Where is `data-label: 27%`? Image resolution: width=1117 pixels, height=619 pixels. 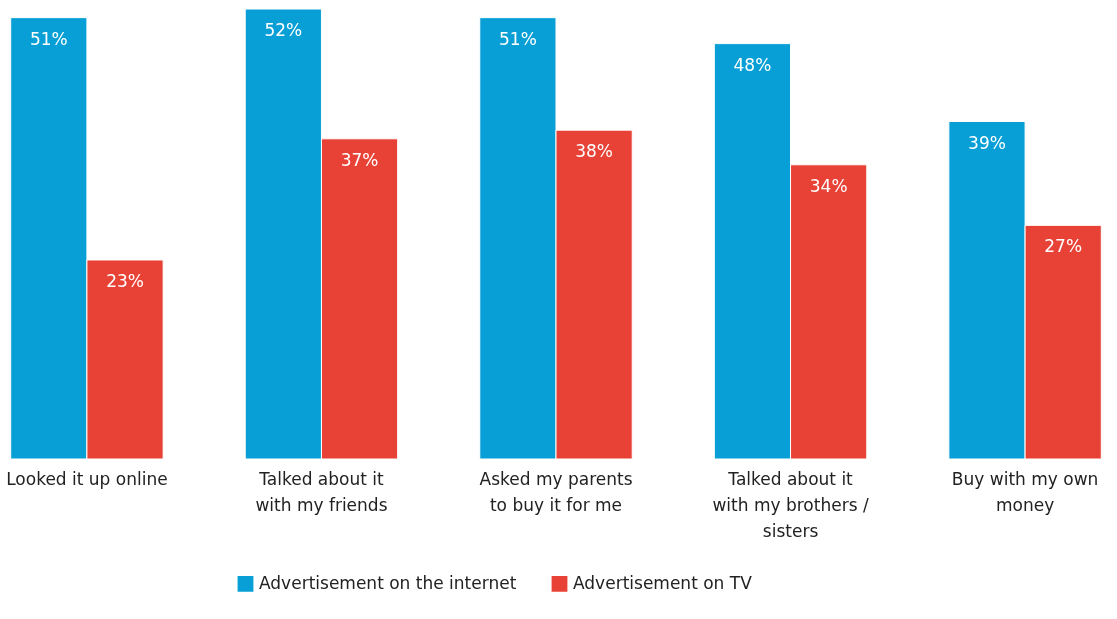 data-label: 27% is located at coordinates (1063, 246).